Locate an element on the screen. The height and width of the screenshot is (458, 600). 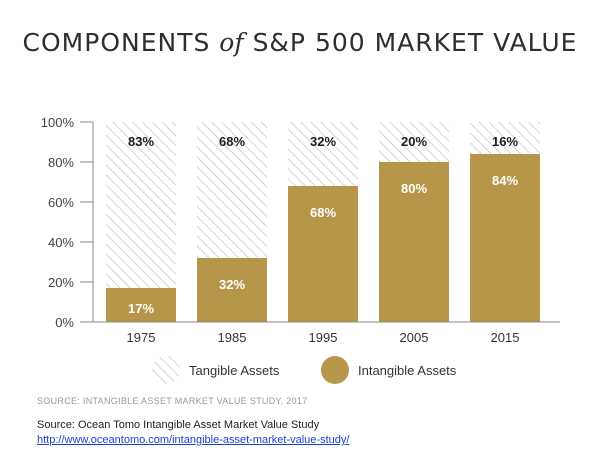
tangible-bar-1975 is located at coordinates (141, 205).